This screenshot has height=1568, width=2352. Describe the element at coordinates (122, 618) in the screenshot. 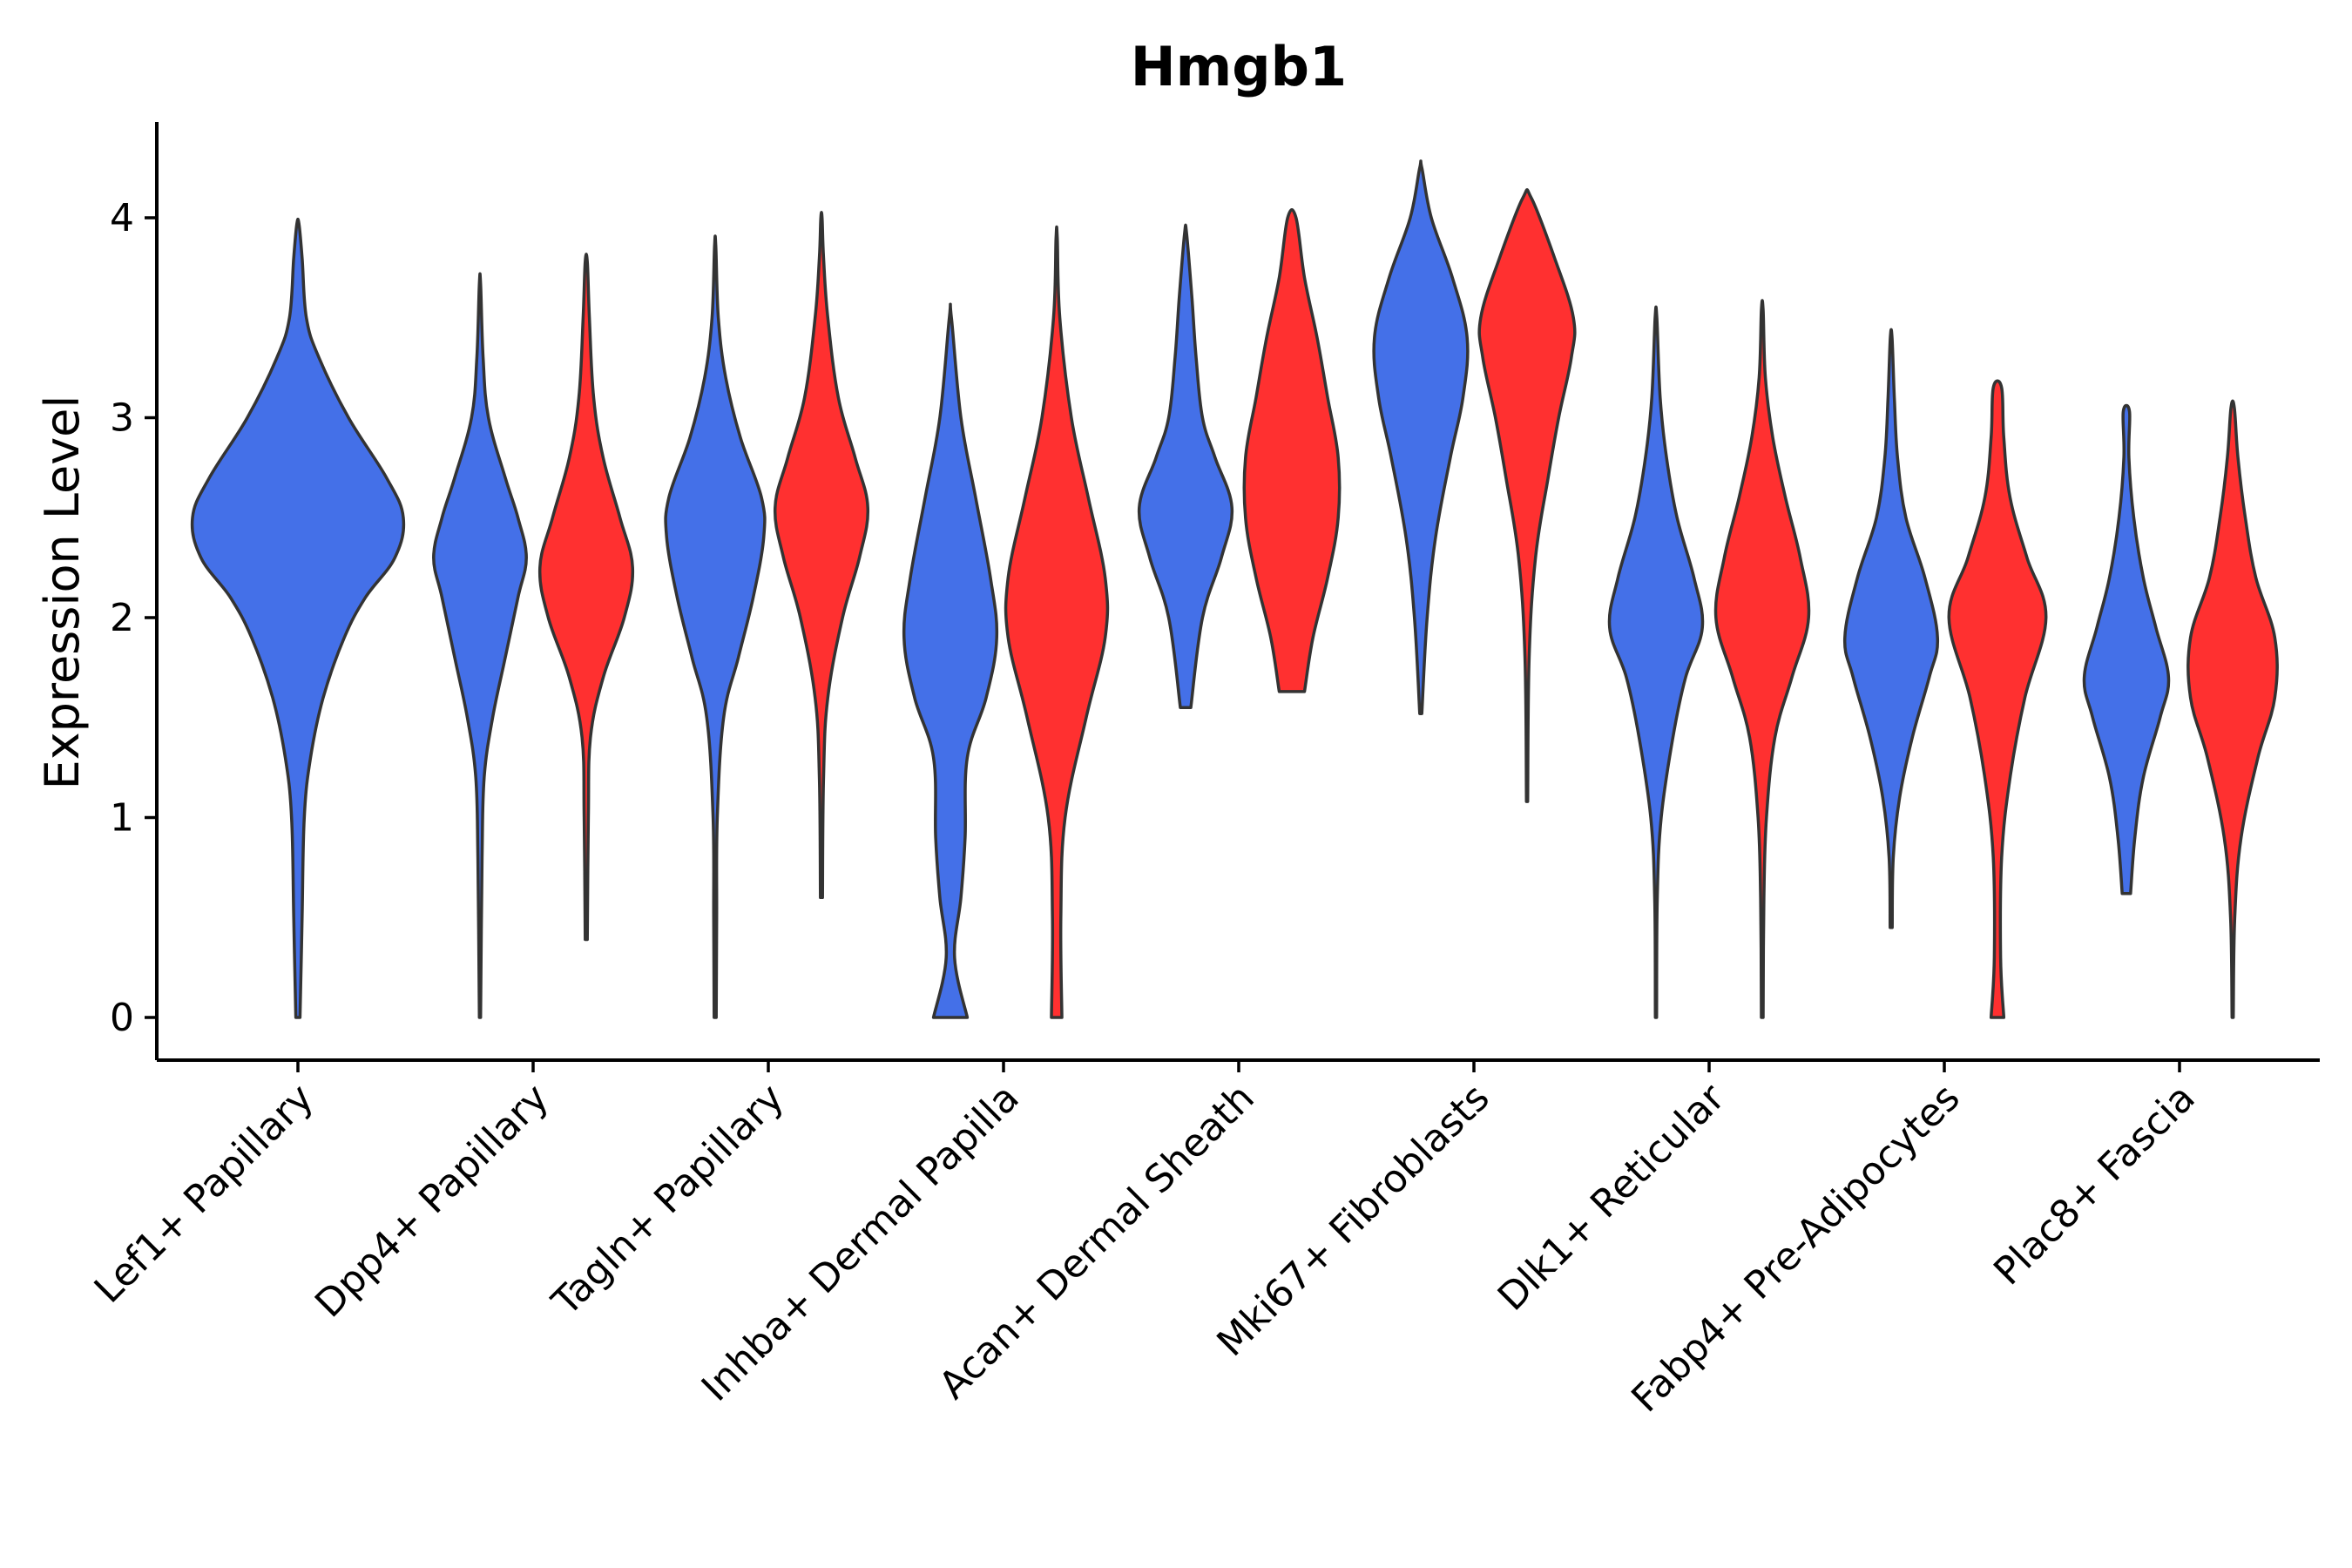

I see `y-tick-label: 2` at that location.